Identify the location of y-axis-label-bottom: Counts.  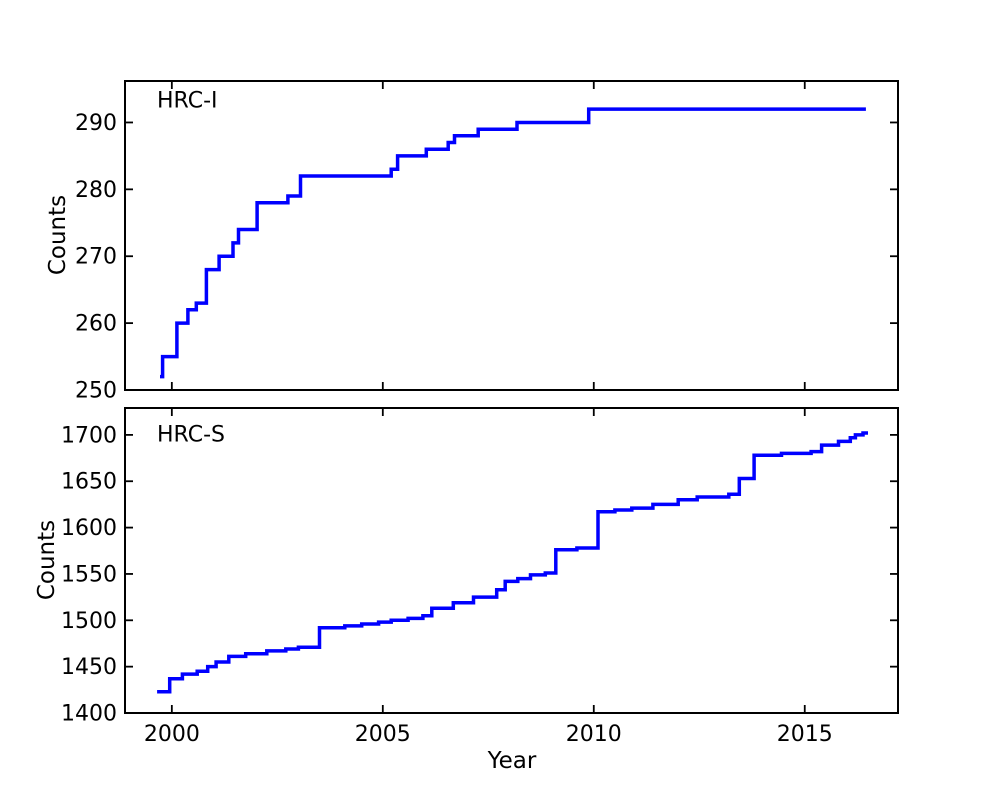
(47, 560).